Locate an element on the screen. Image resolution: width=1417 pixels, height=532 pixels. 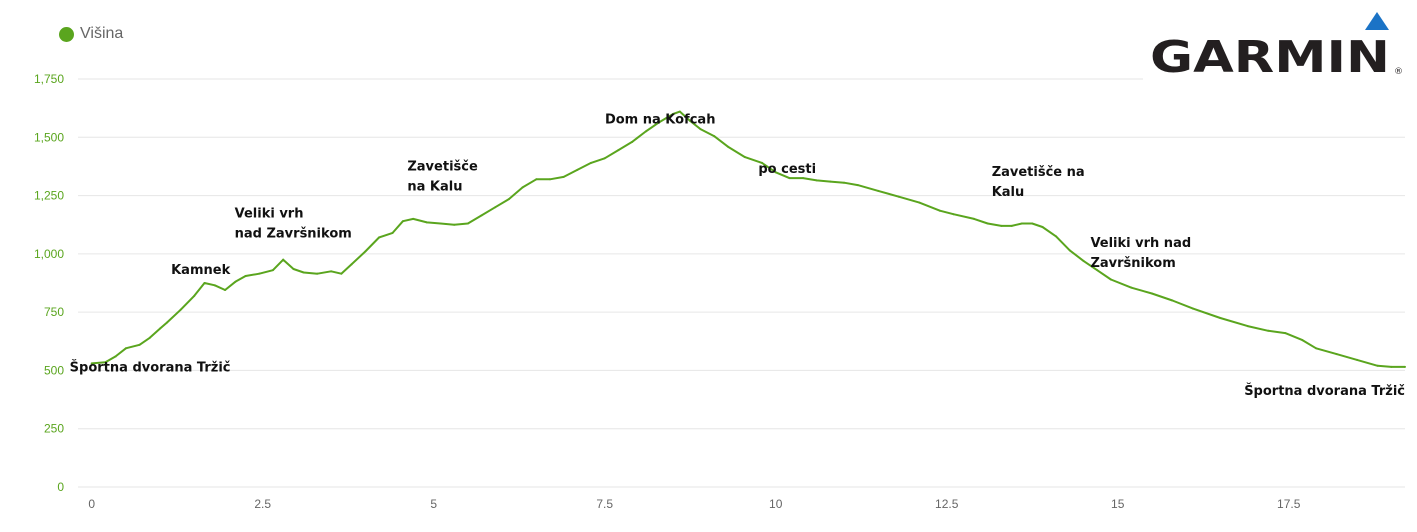
y-tick-label: 500 is located at coordinates (54, 370).